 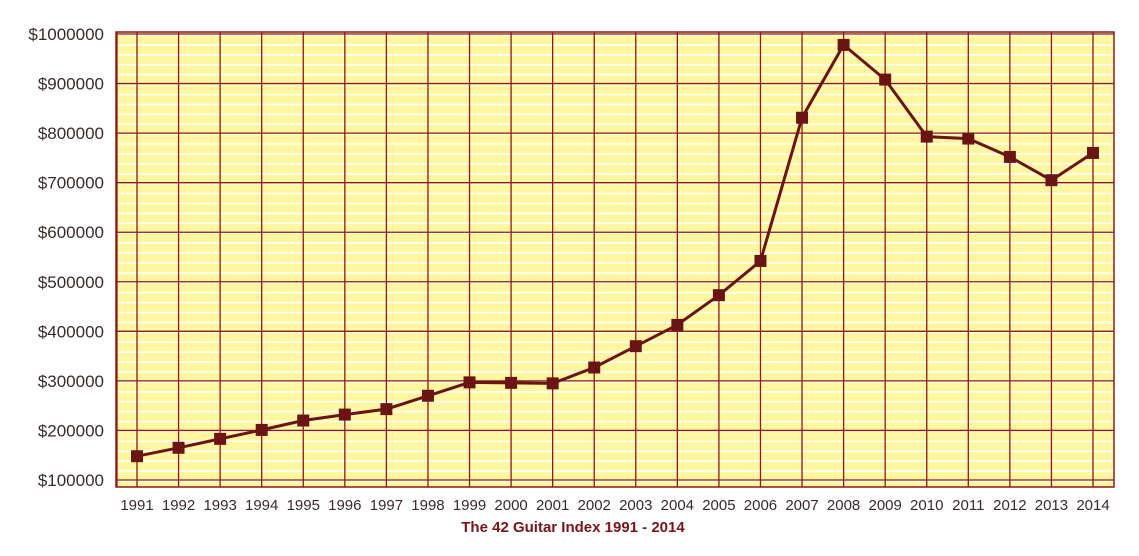 I want to click on y-tick-label: $900000, so click(x=71, y=84).